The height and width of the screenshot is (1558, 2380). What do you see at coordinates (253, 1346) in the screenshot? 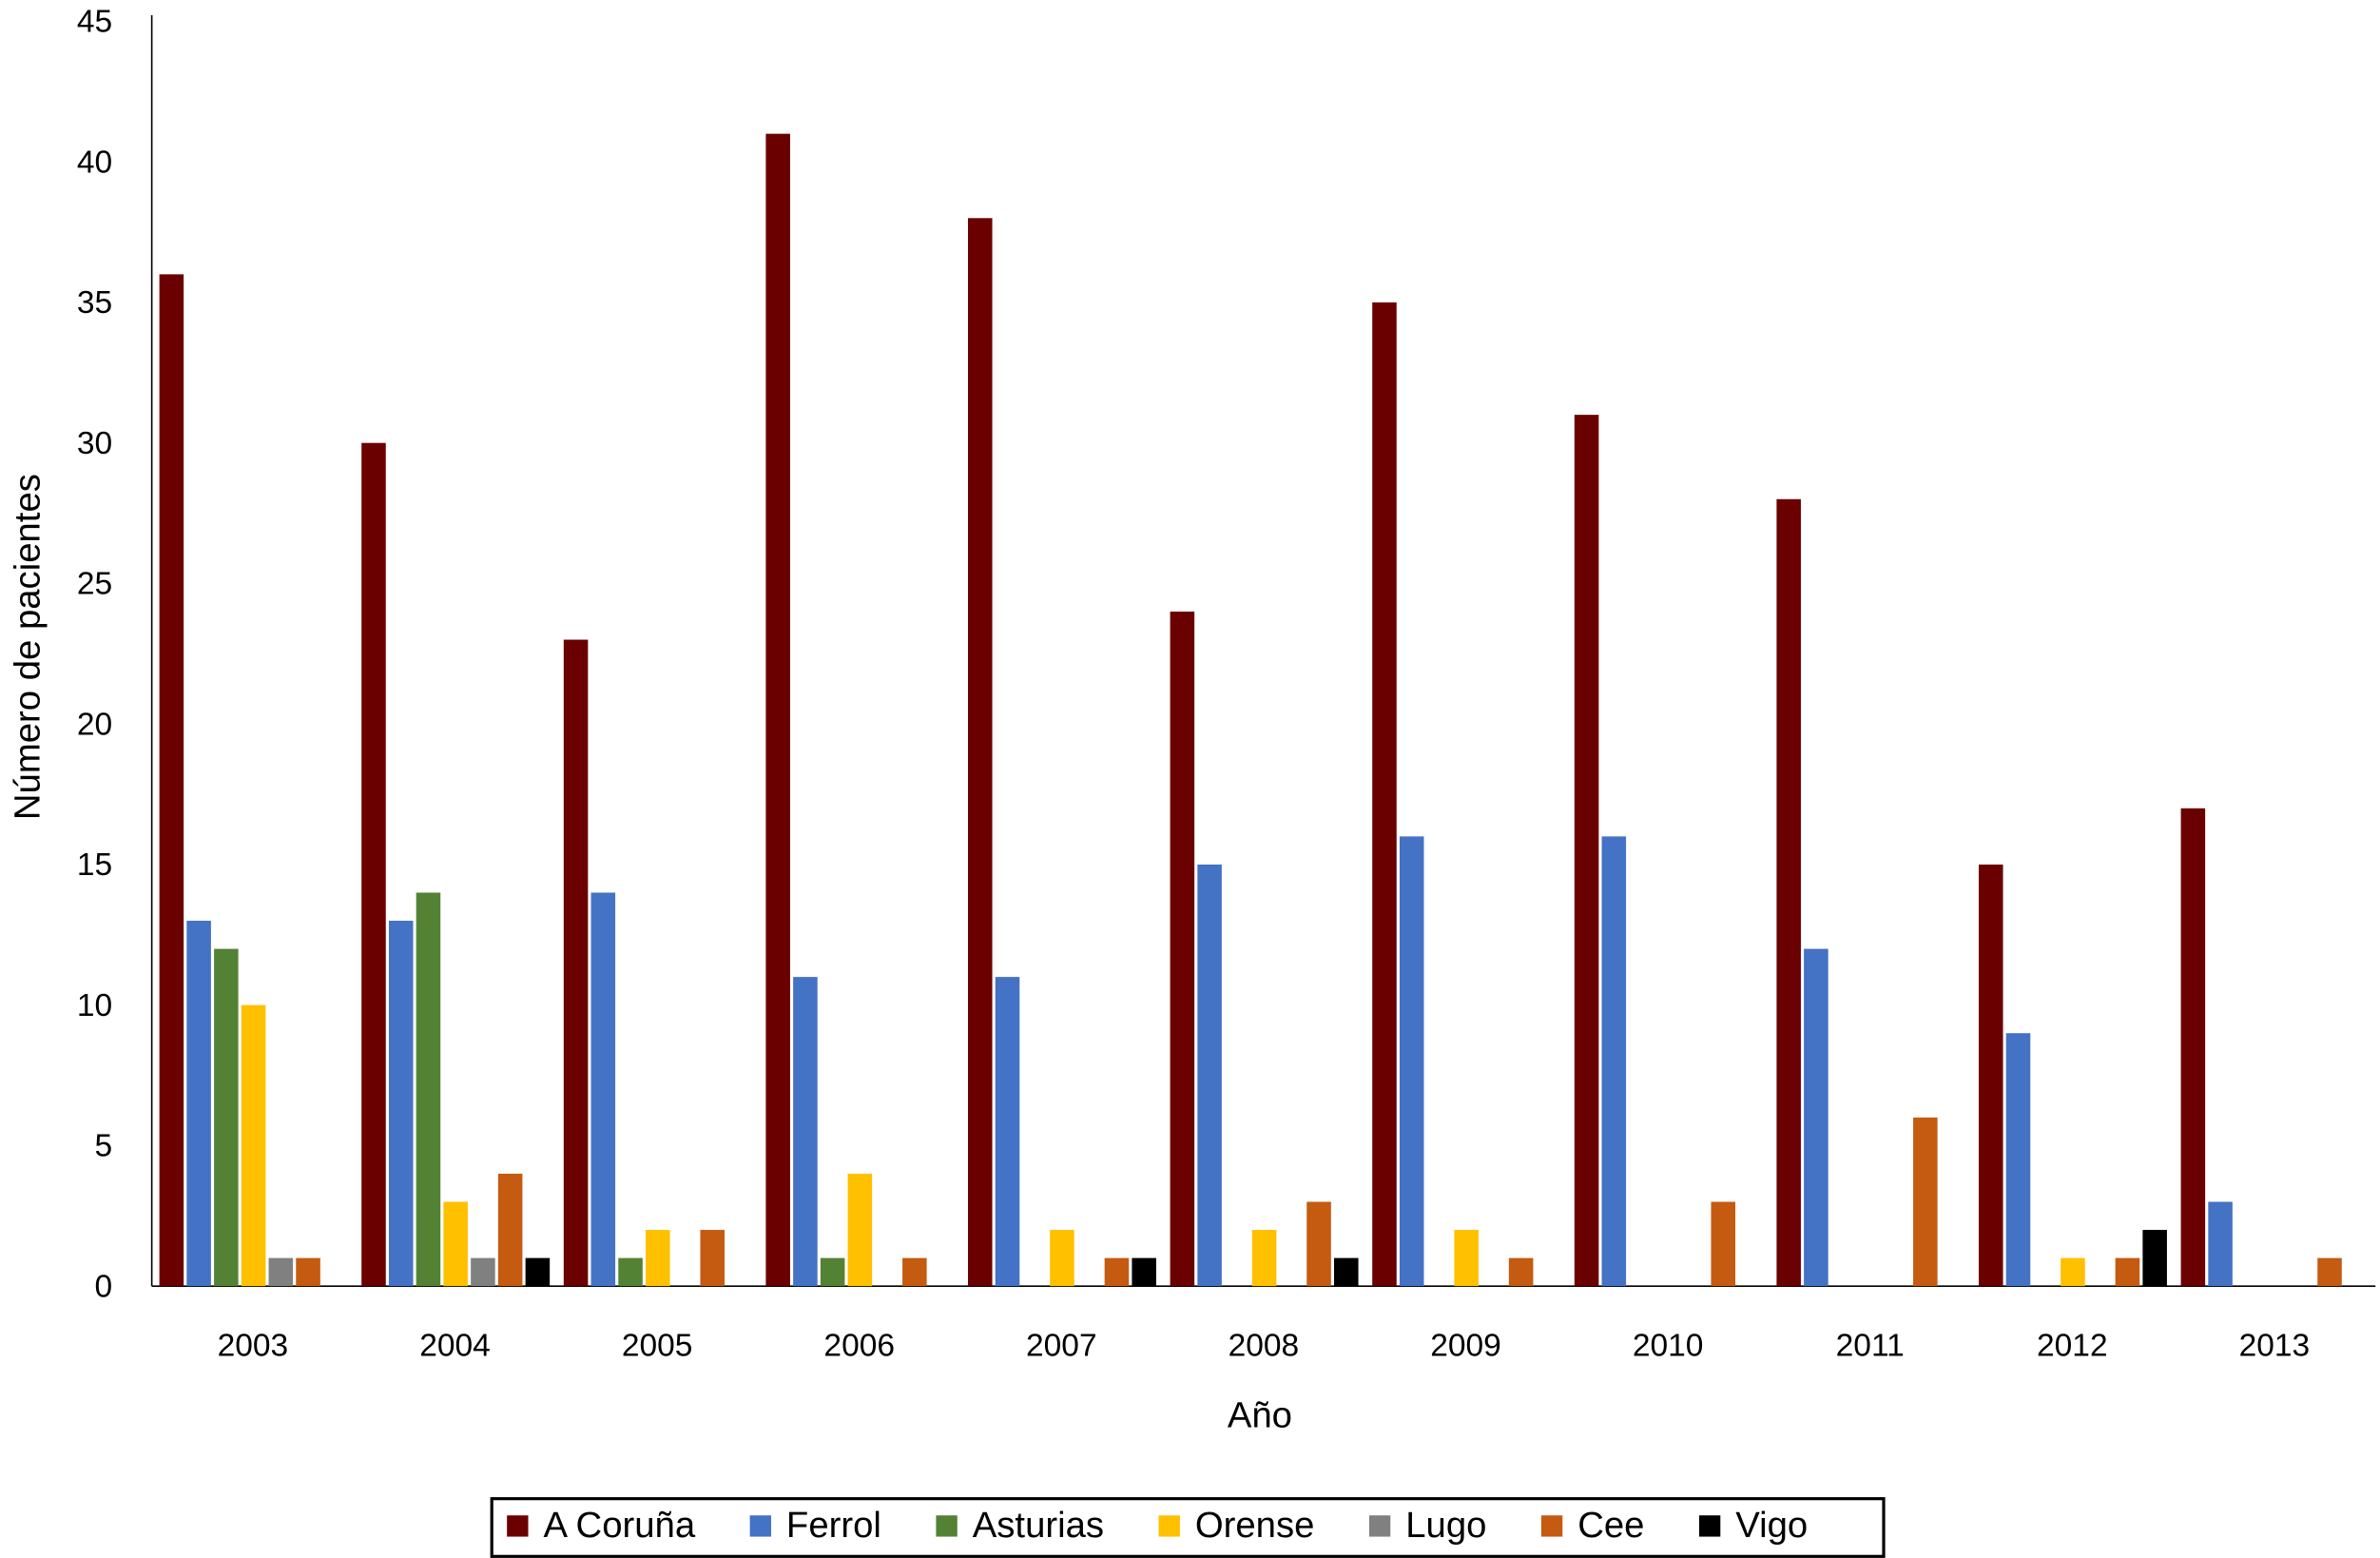
I see `x-tick-label: 2003` at bounding box center [253, 1346].